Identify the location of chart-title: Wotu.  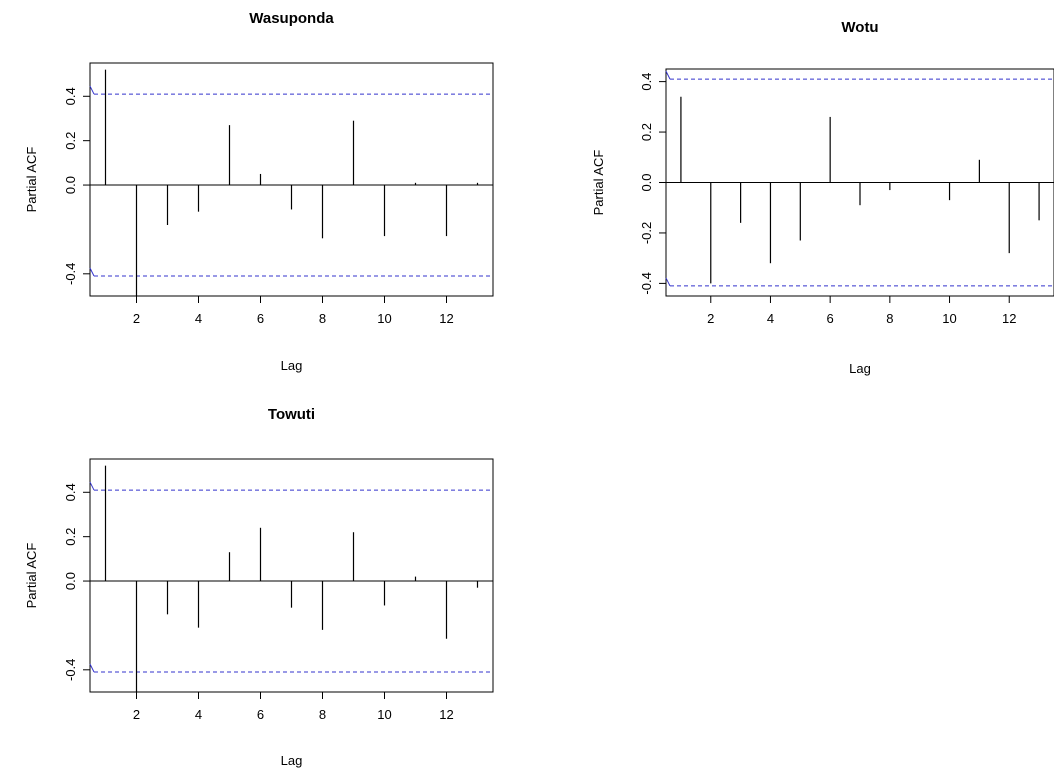
(859, 27).